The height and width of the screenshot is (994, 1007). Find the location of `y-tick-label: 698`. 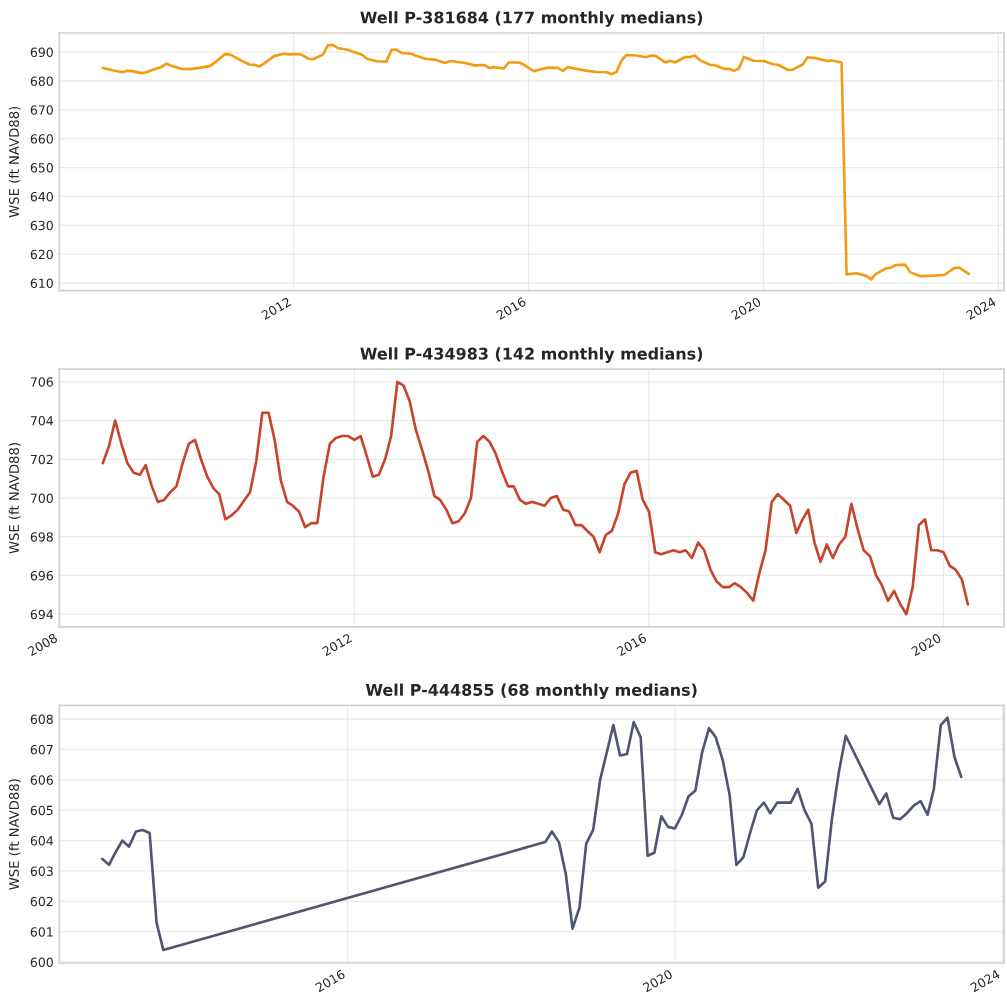

y-tick-label: 698 is located at coordinates (41, 537).